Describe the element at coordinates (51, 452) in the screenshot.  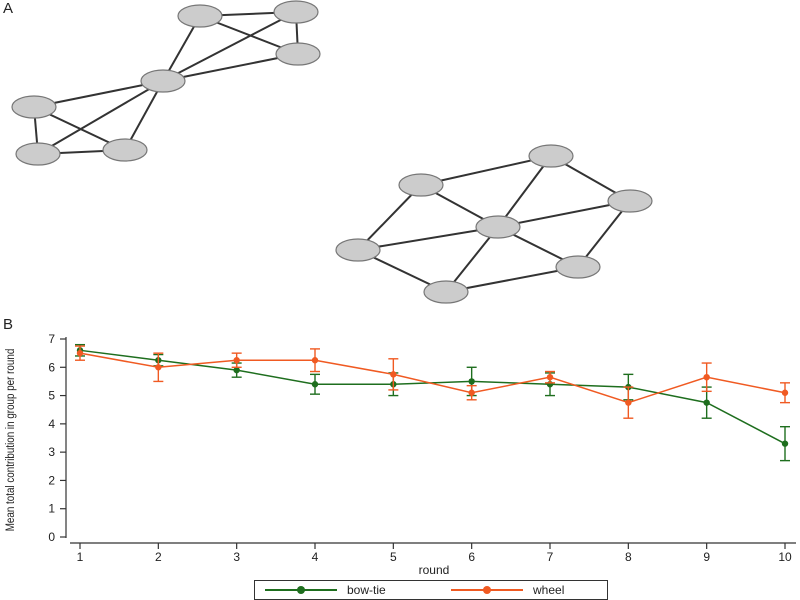
I see `y-tick-label: 3` at that location.